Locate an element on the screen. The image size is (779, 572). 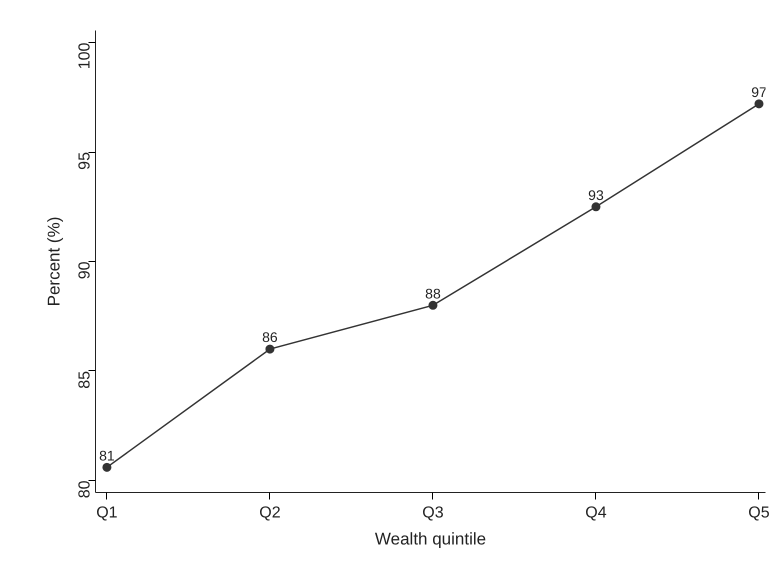
x-tick-label: Q4 is located at coordinates (596, 513).